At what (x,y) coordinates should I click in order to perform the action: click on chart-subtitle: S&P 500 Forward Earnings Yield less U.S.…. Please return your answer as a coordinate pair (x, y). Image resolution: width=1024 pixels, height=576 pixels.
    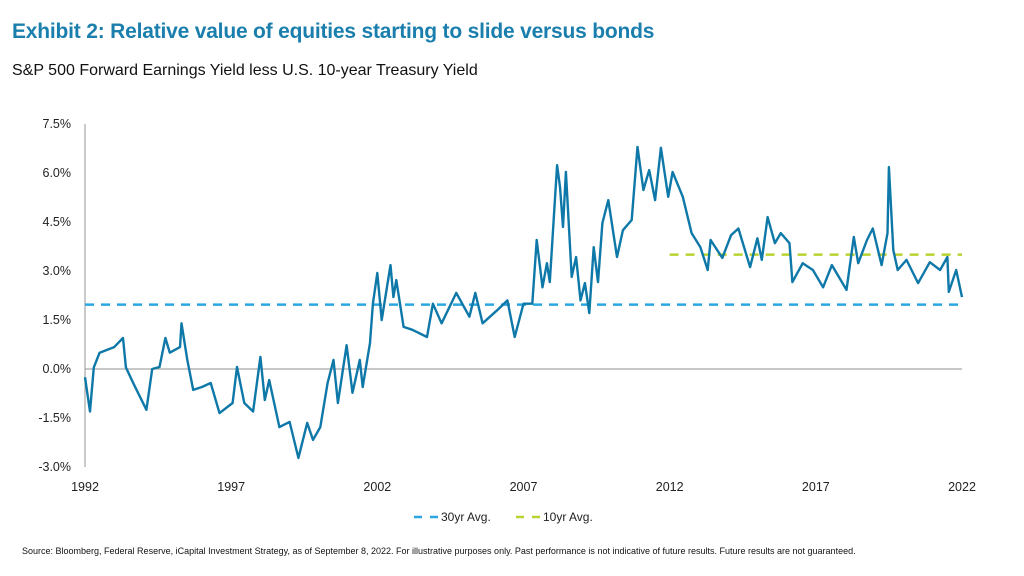
    Looking at the image, I should click on (245, 70).